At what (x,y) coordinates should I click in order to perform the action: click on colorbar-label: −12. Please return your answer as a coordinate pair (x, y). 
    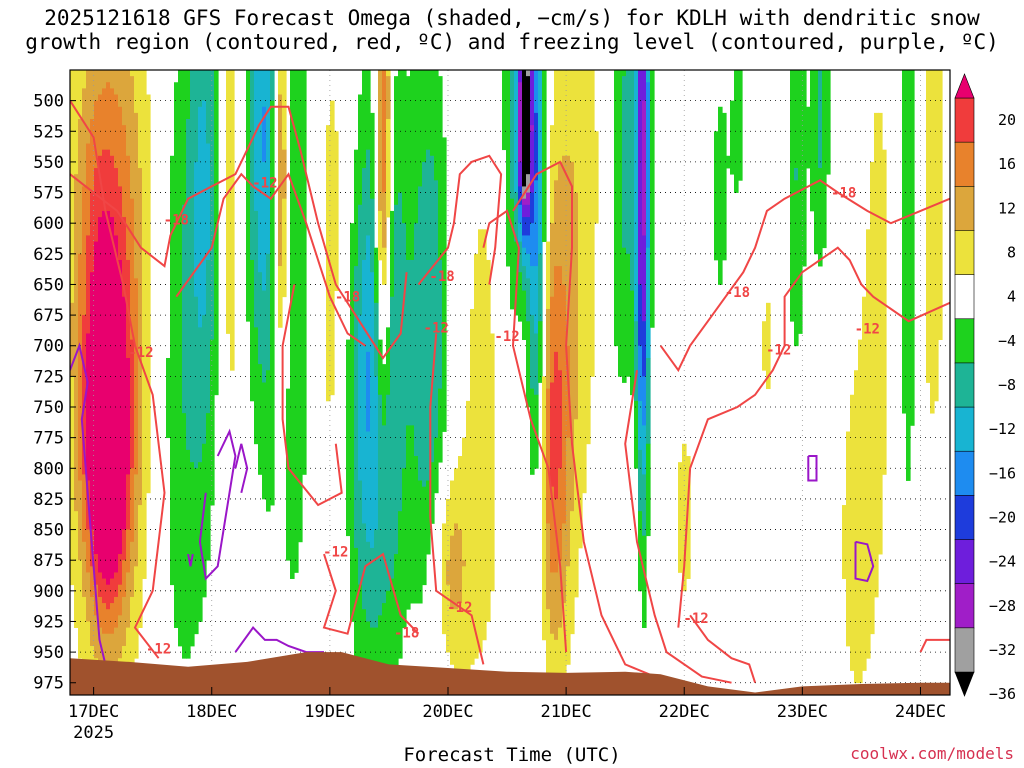
    Looking at the image, I should click on (1002, 429).